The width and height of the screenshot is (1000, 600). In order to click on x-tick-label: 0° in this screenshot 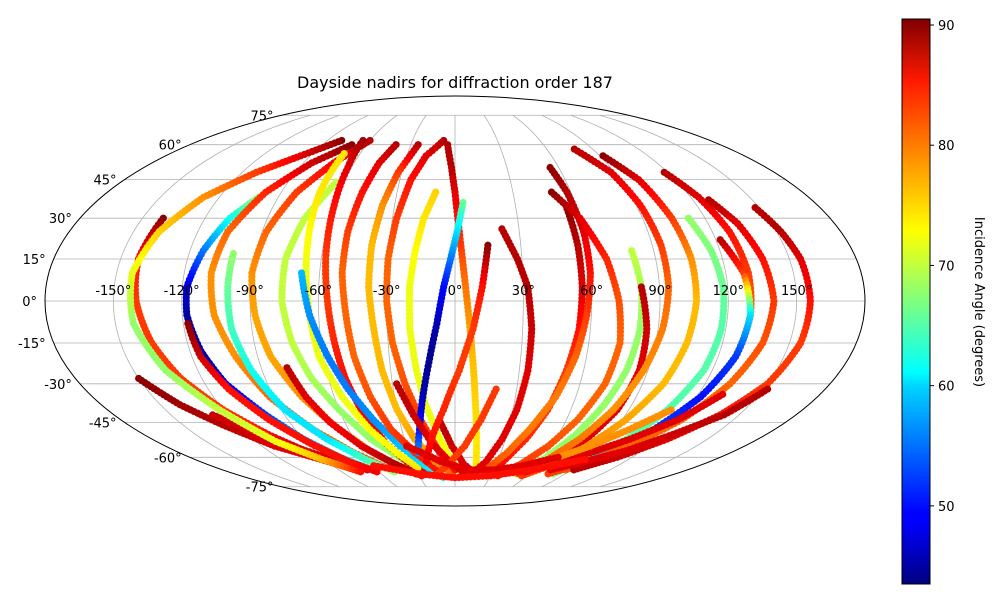, I will do `click(455, 291)`.